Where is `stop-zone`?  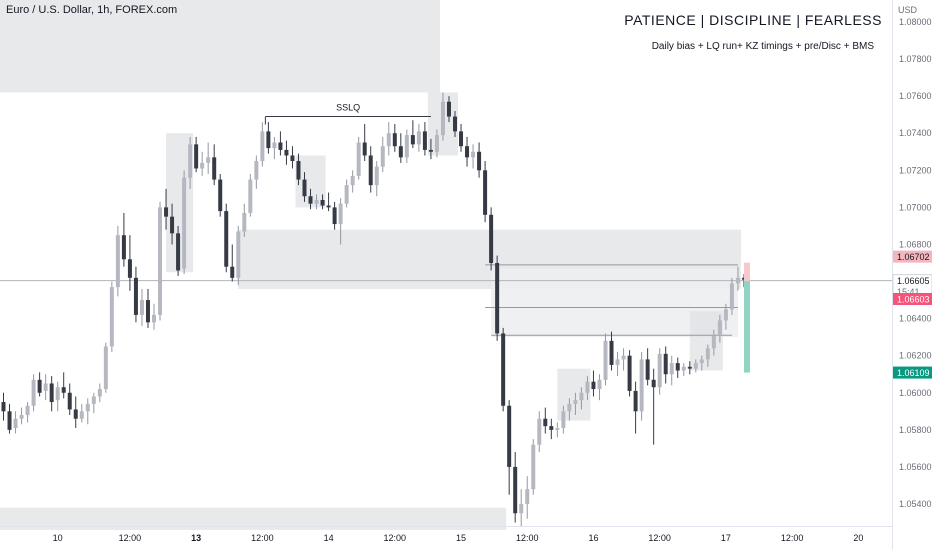
stop-zone is located at coordinates (746, 271).